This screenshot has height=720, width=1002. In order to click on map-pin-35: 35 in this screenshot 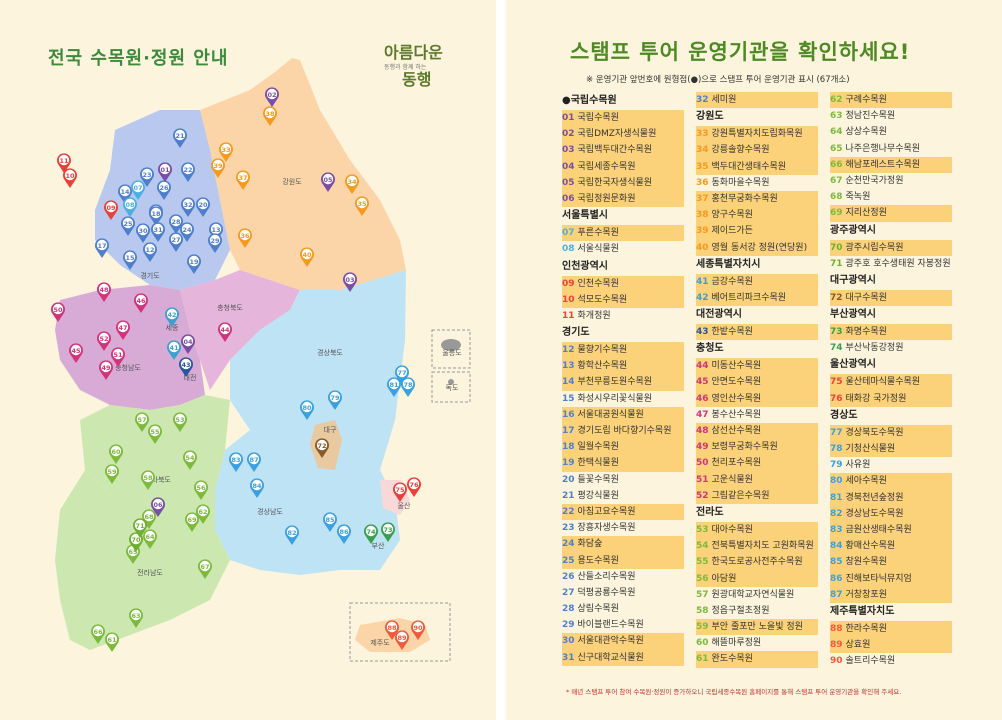, I will do `click(362, 206)`.